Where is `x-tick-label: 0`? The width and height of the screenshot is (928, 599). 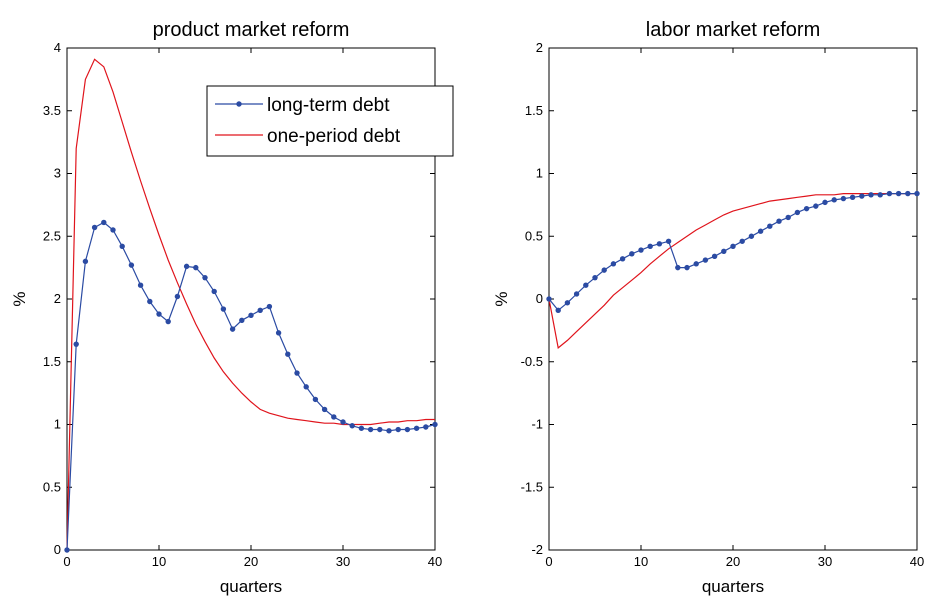
x-tick-label: 0 is located at coordinates (548, 561).